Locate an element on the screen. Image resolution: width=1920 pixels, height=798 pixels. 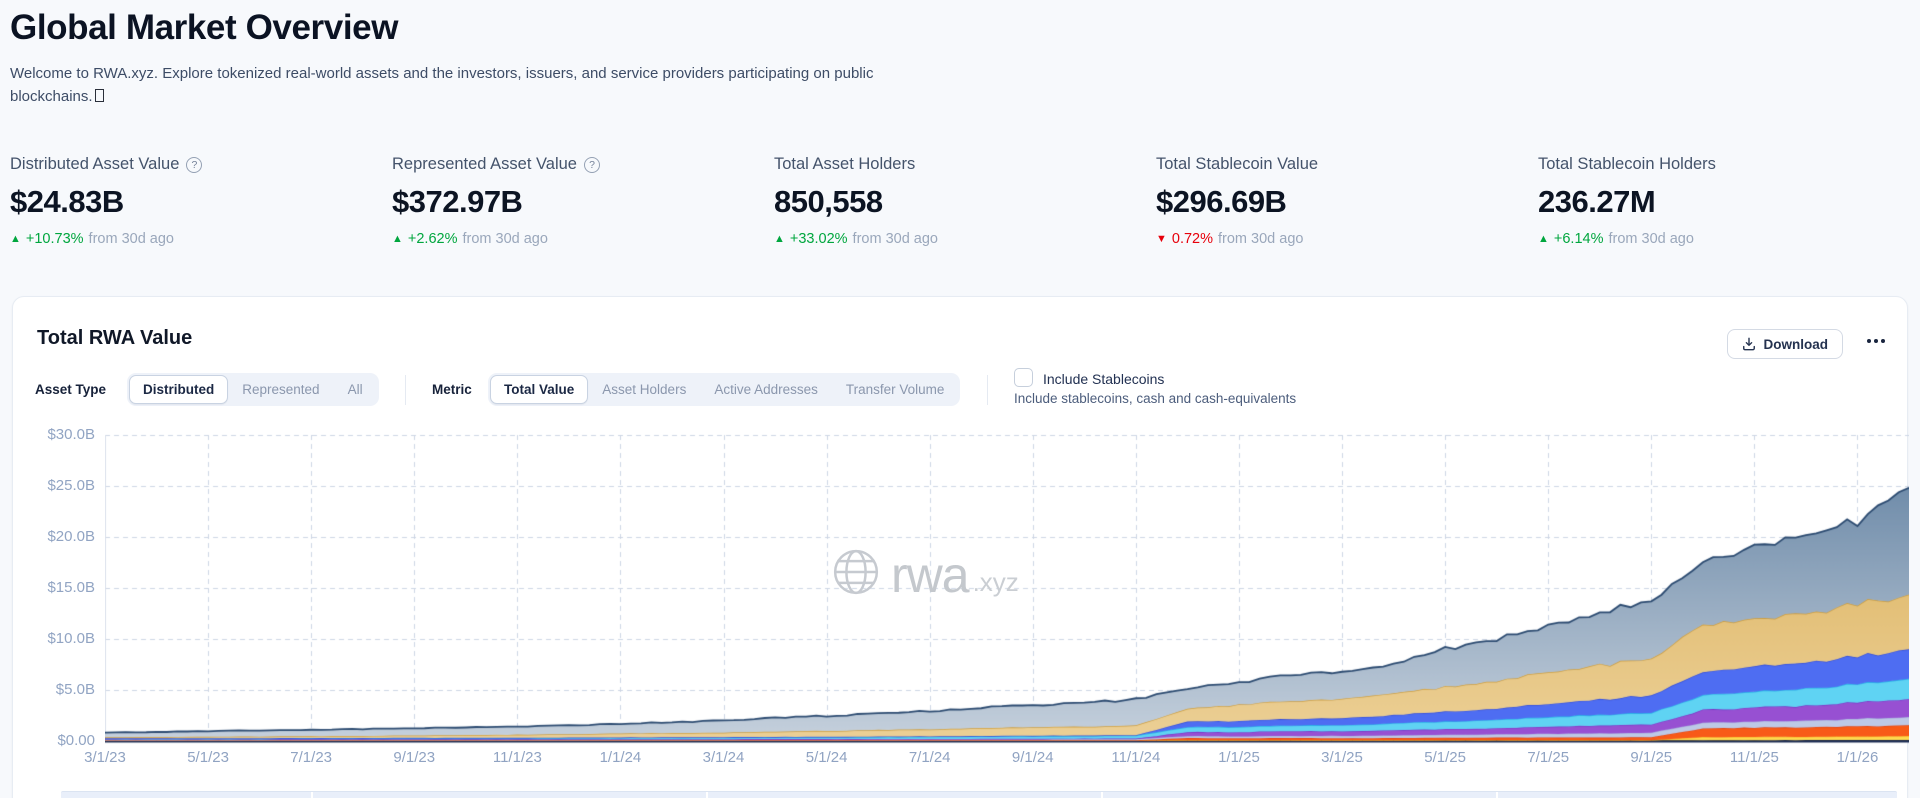
x-axis-tick: 1/1/24 is located at coordinates (620, 757).